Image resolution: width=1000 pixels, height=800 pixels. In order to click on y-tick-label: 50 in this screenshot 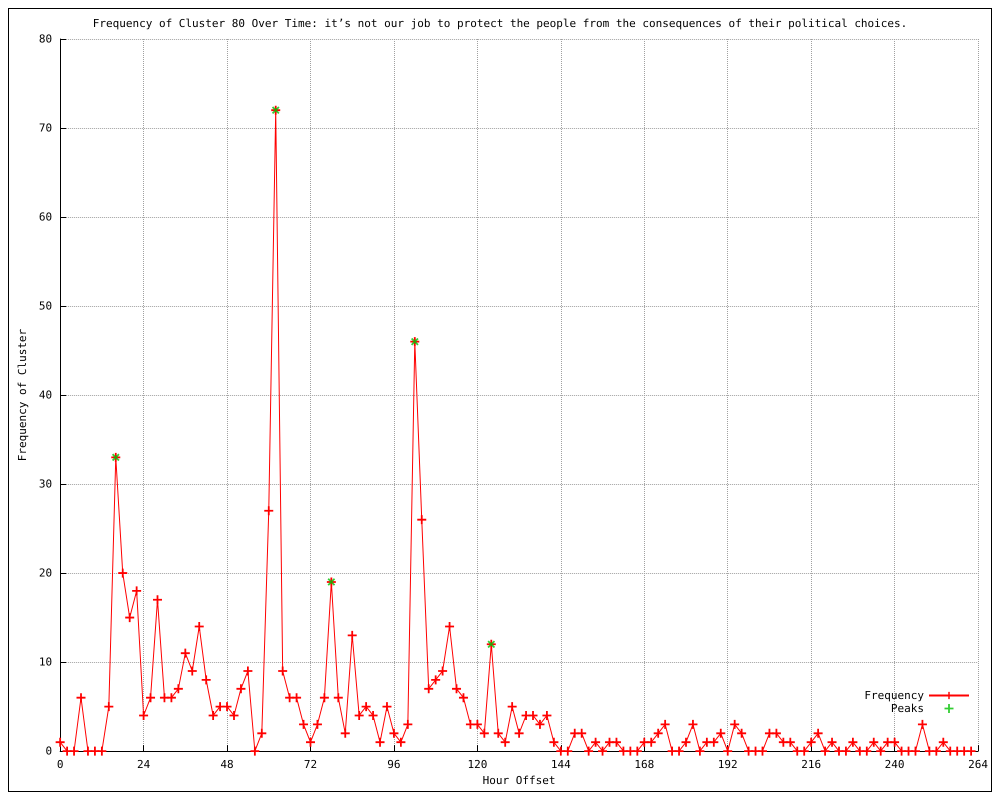, I will do `click(45, 306)`.